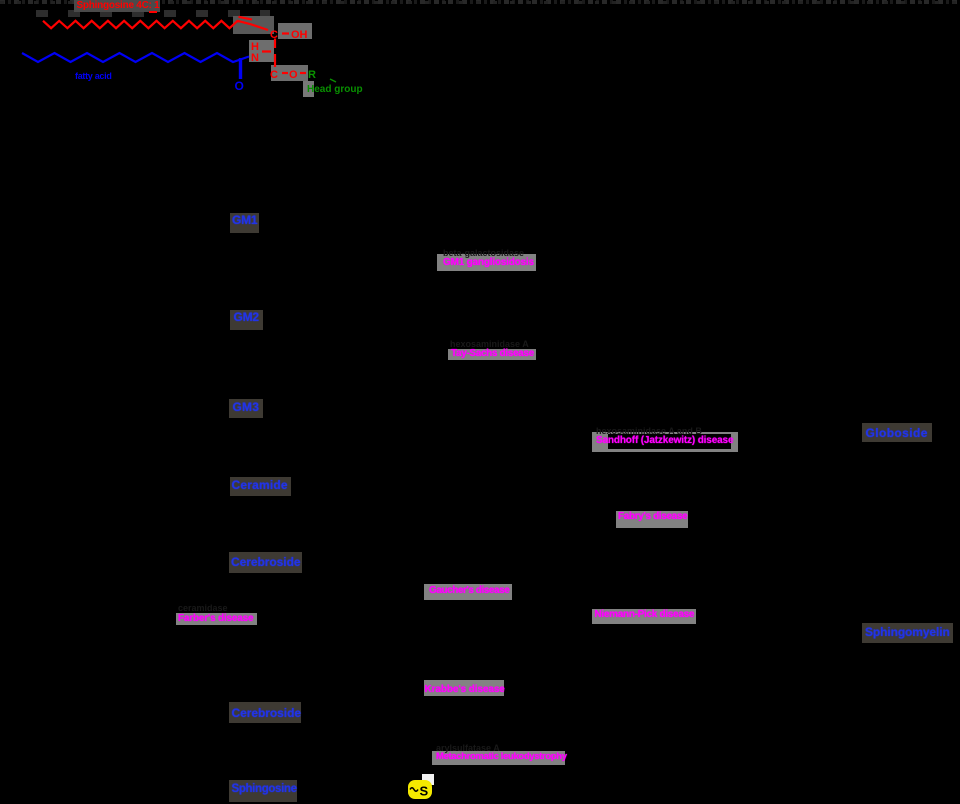 The width and height of the screenshot is (960, 804). I want to click on svg-text: OH, so click(299, 35).